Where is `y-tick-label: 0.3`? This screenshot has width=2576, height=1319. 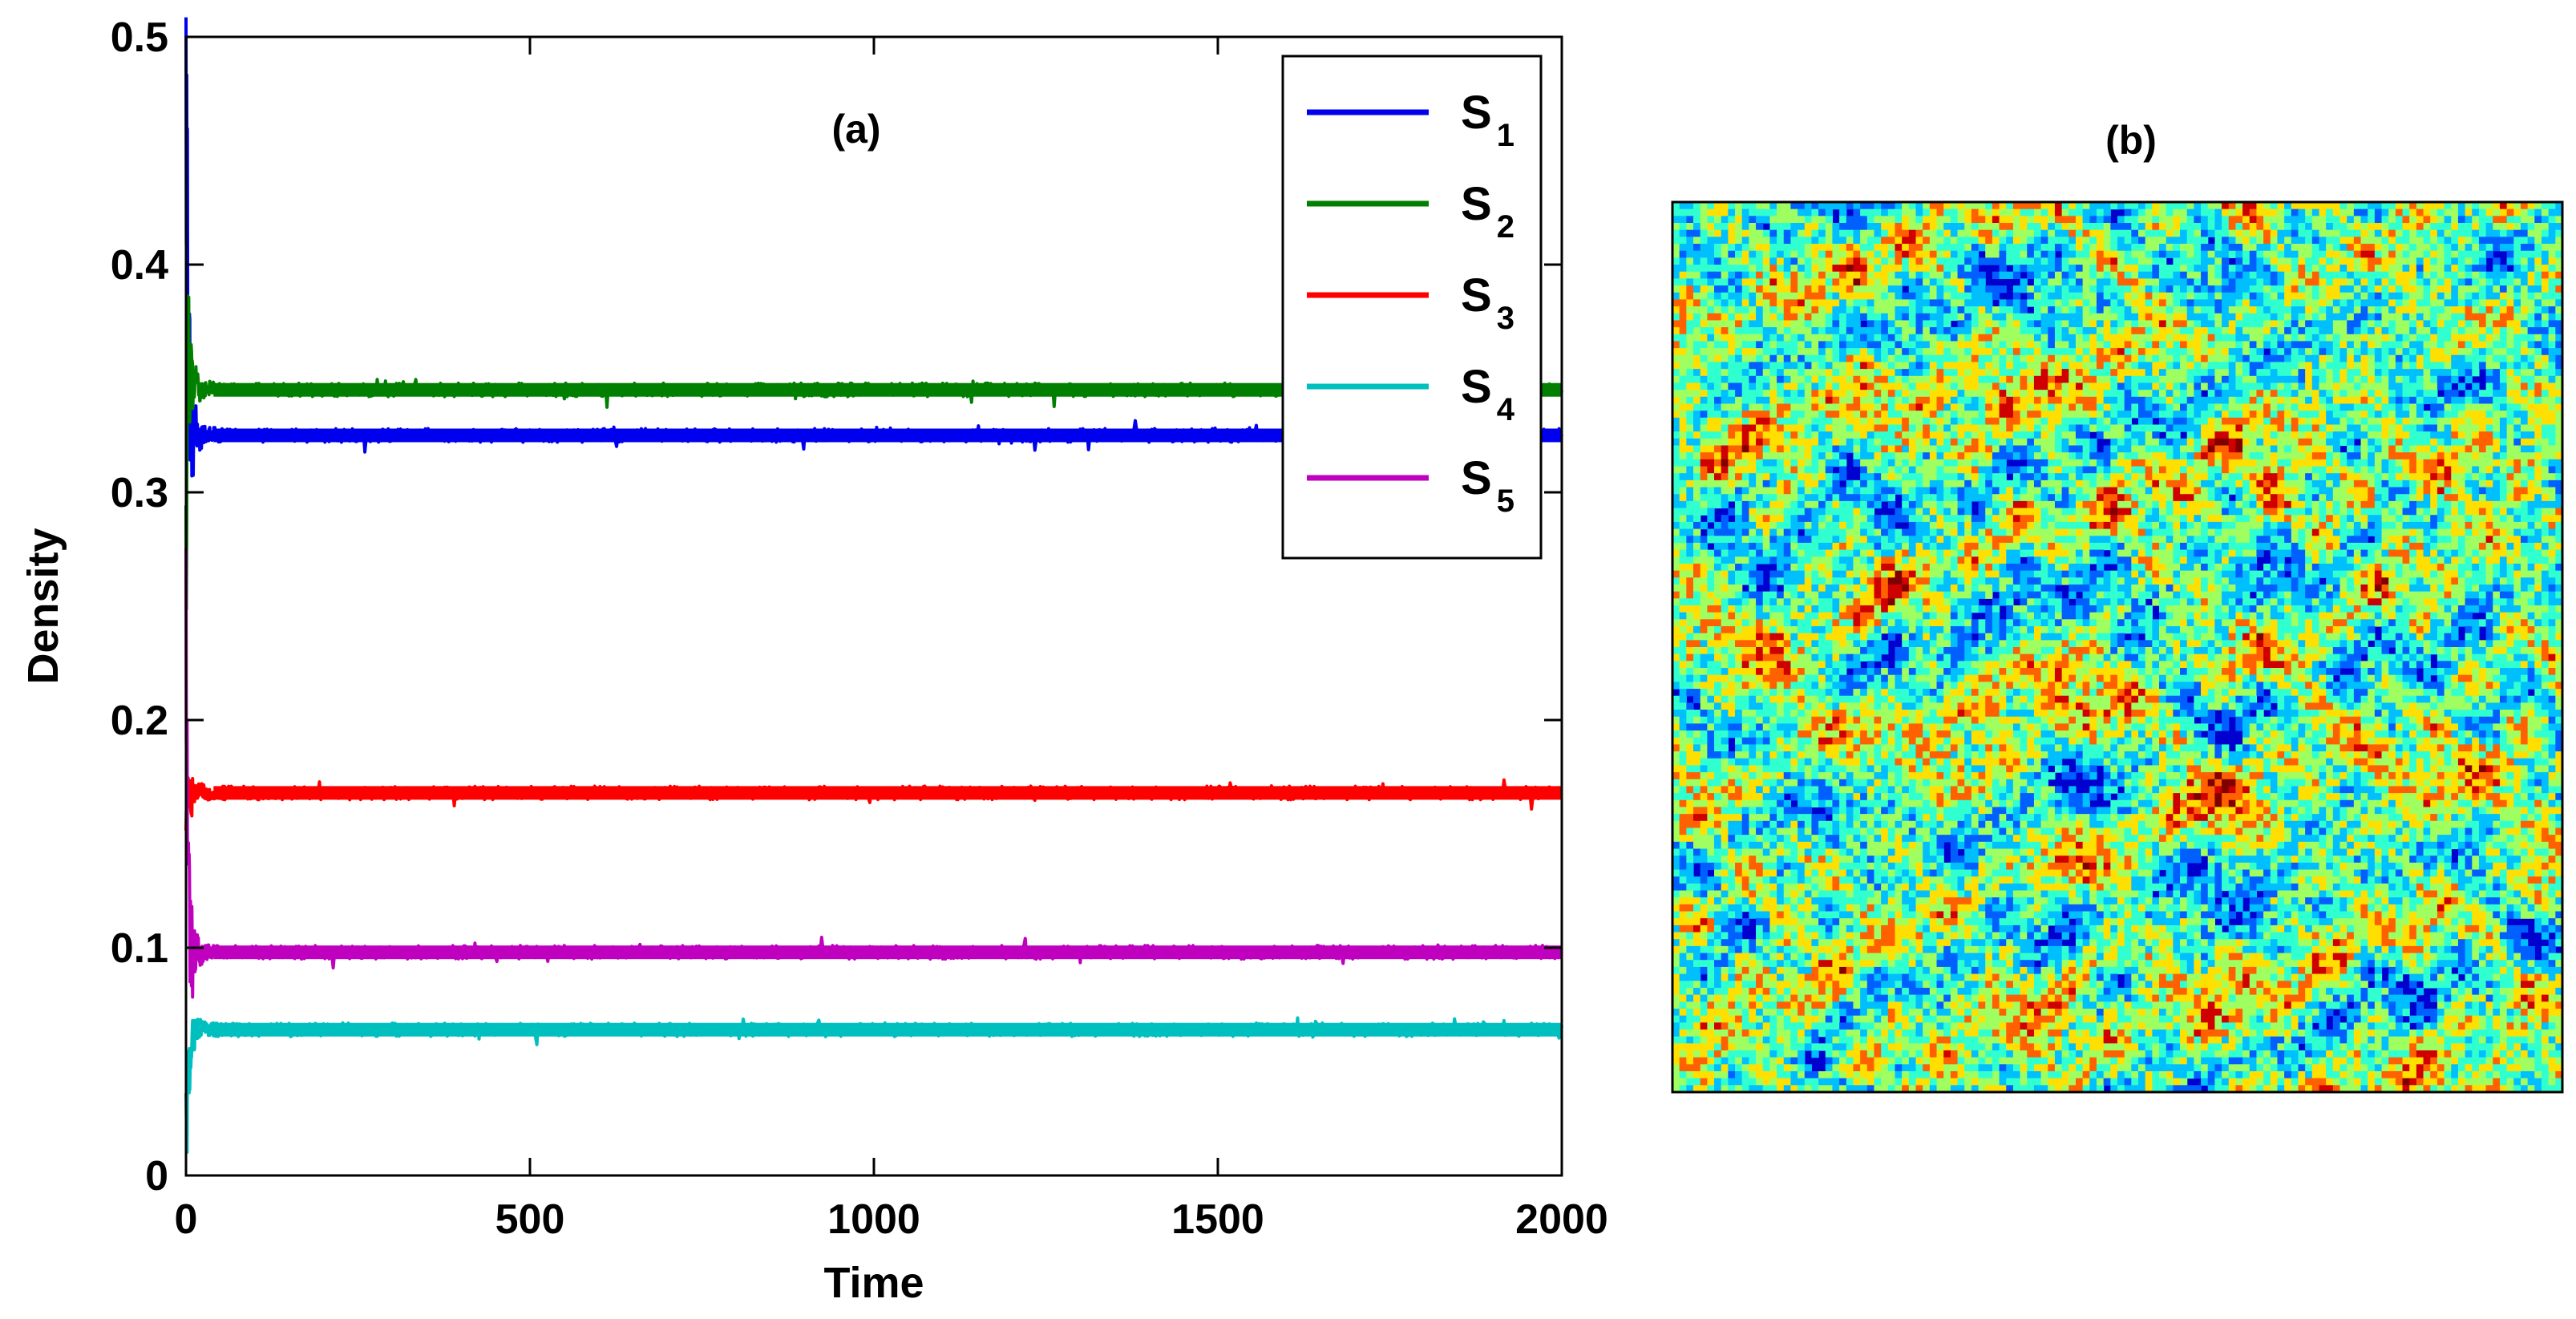
y-tick-label: 0.3 is located at coordinates (139, 493).